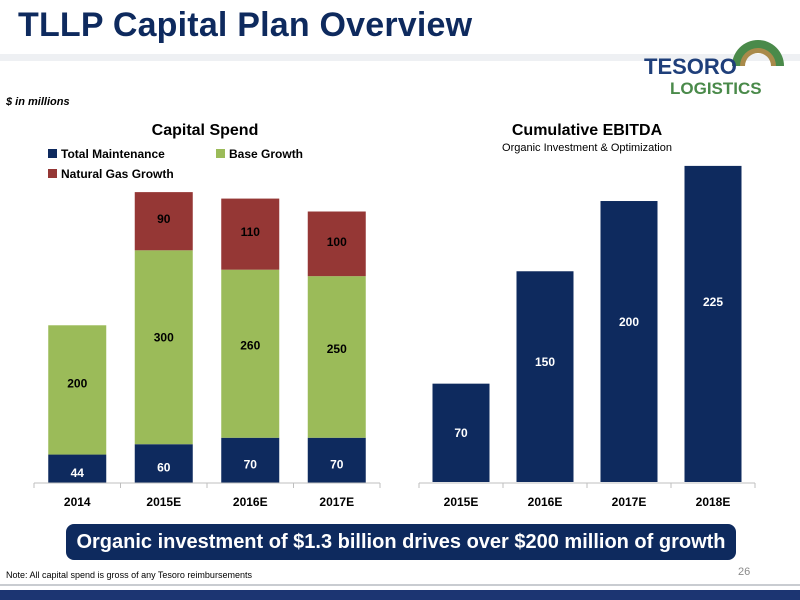 This screenshot has width=800, height=600. What do you see at coordinates (713, 502) in the screenshot?
I see `ebitda-x-tick-2018E: 2018E` at bounding box center [713, 502].